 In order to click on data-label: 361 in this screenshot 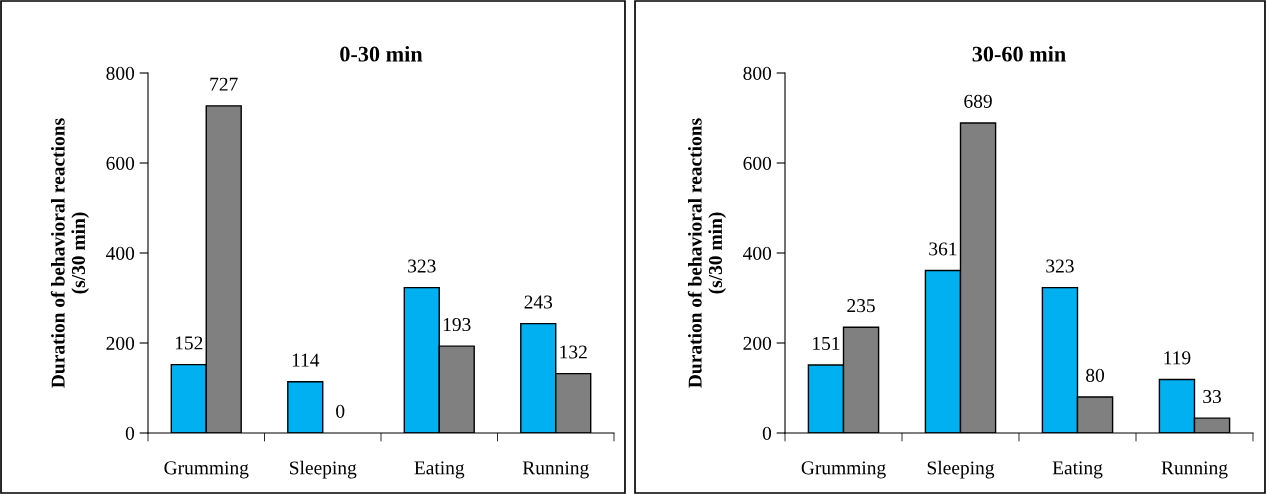, I will do `click(943, 249)`.